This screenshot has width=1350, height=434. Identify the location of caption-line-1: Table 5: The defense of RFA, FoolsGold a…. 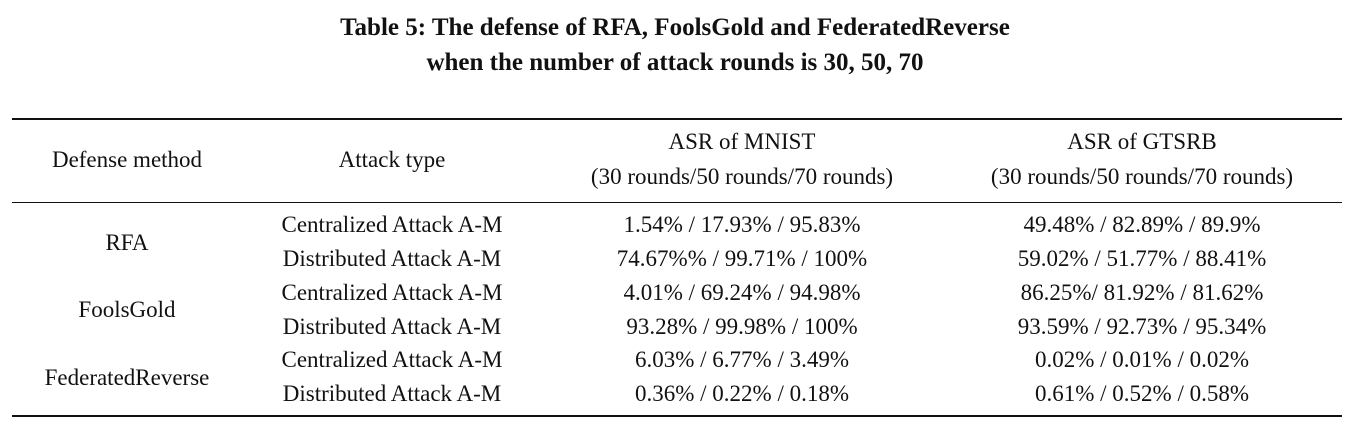
(675, 27).